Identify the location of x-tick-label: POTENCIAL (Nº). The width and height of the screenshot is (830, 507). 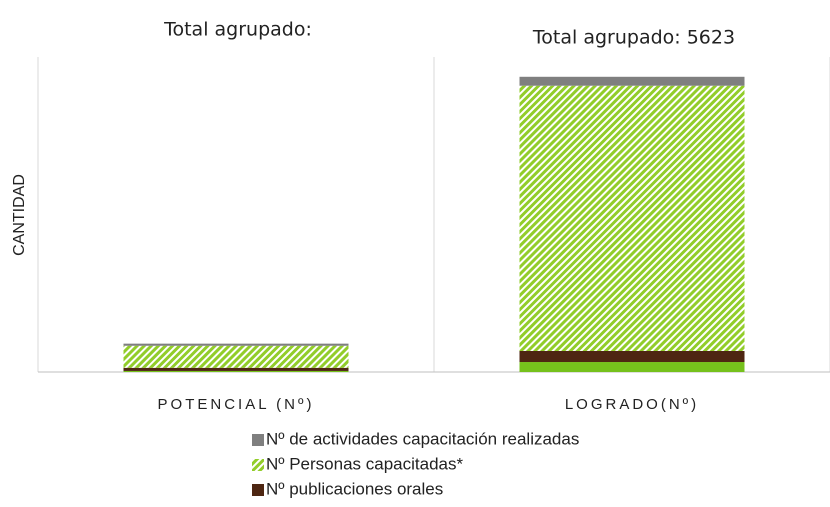
(236, 404).